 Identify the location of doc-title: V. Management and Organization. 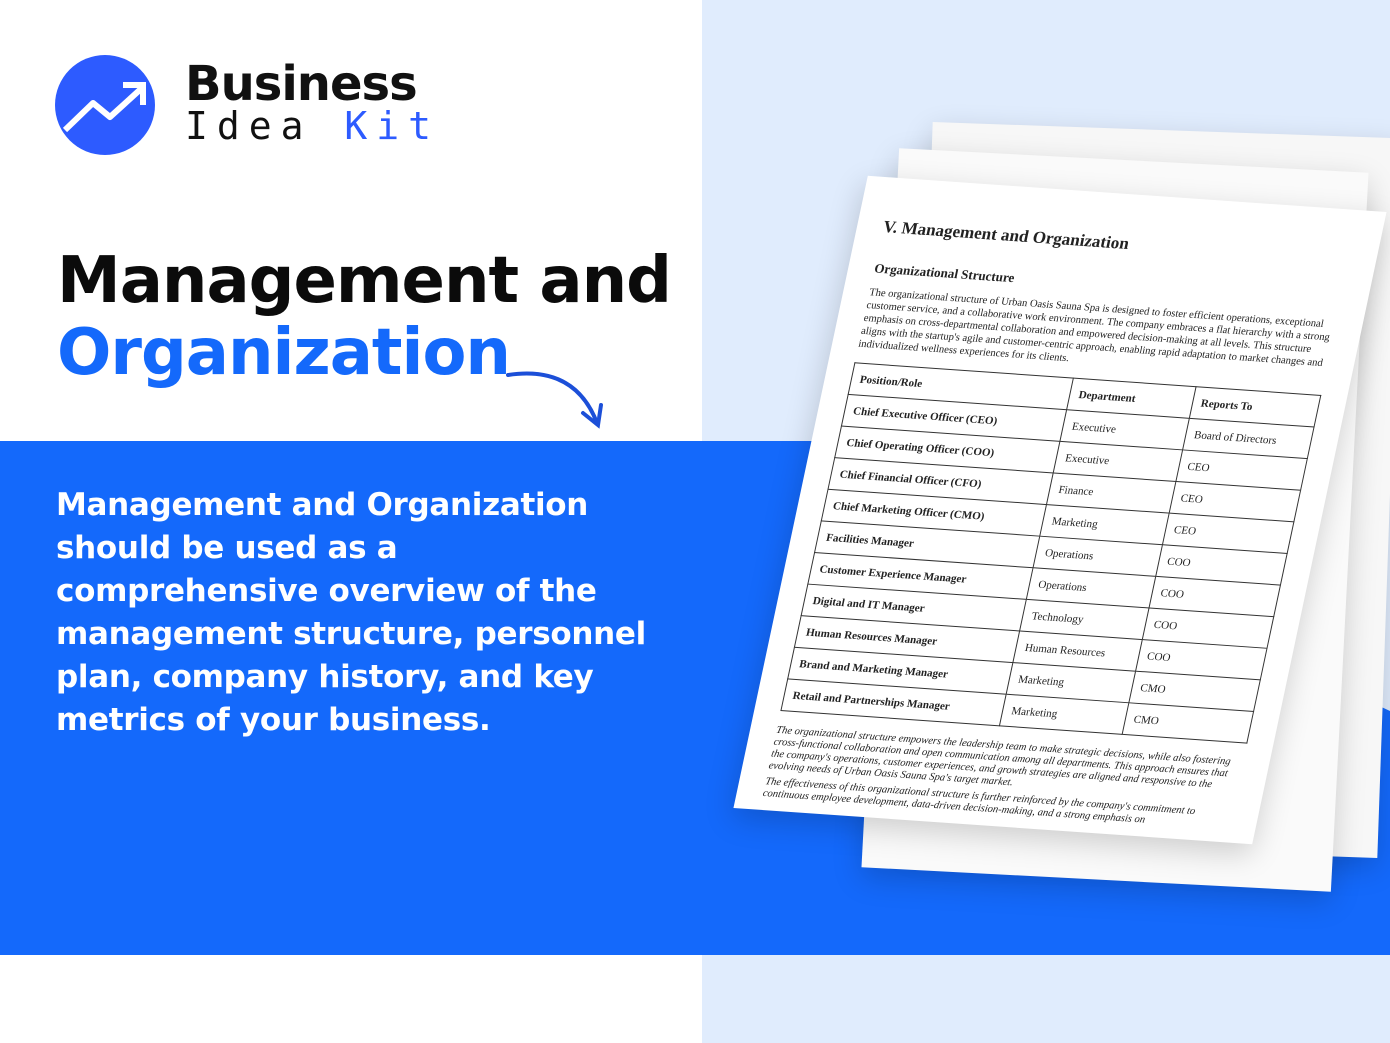
(1006, 235).